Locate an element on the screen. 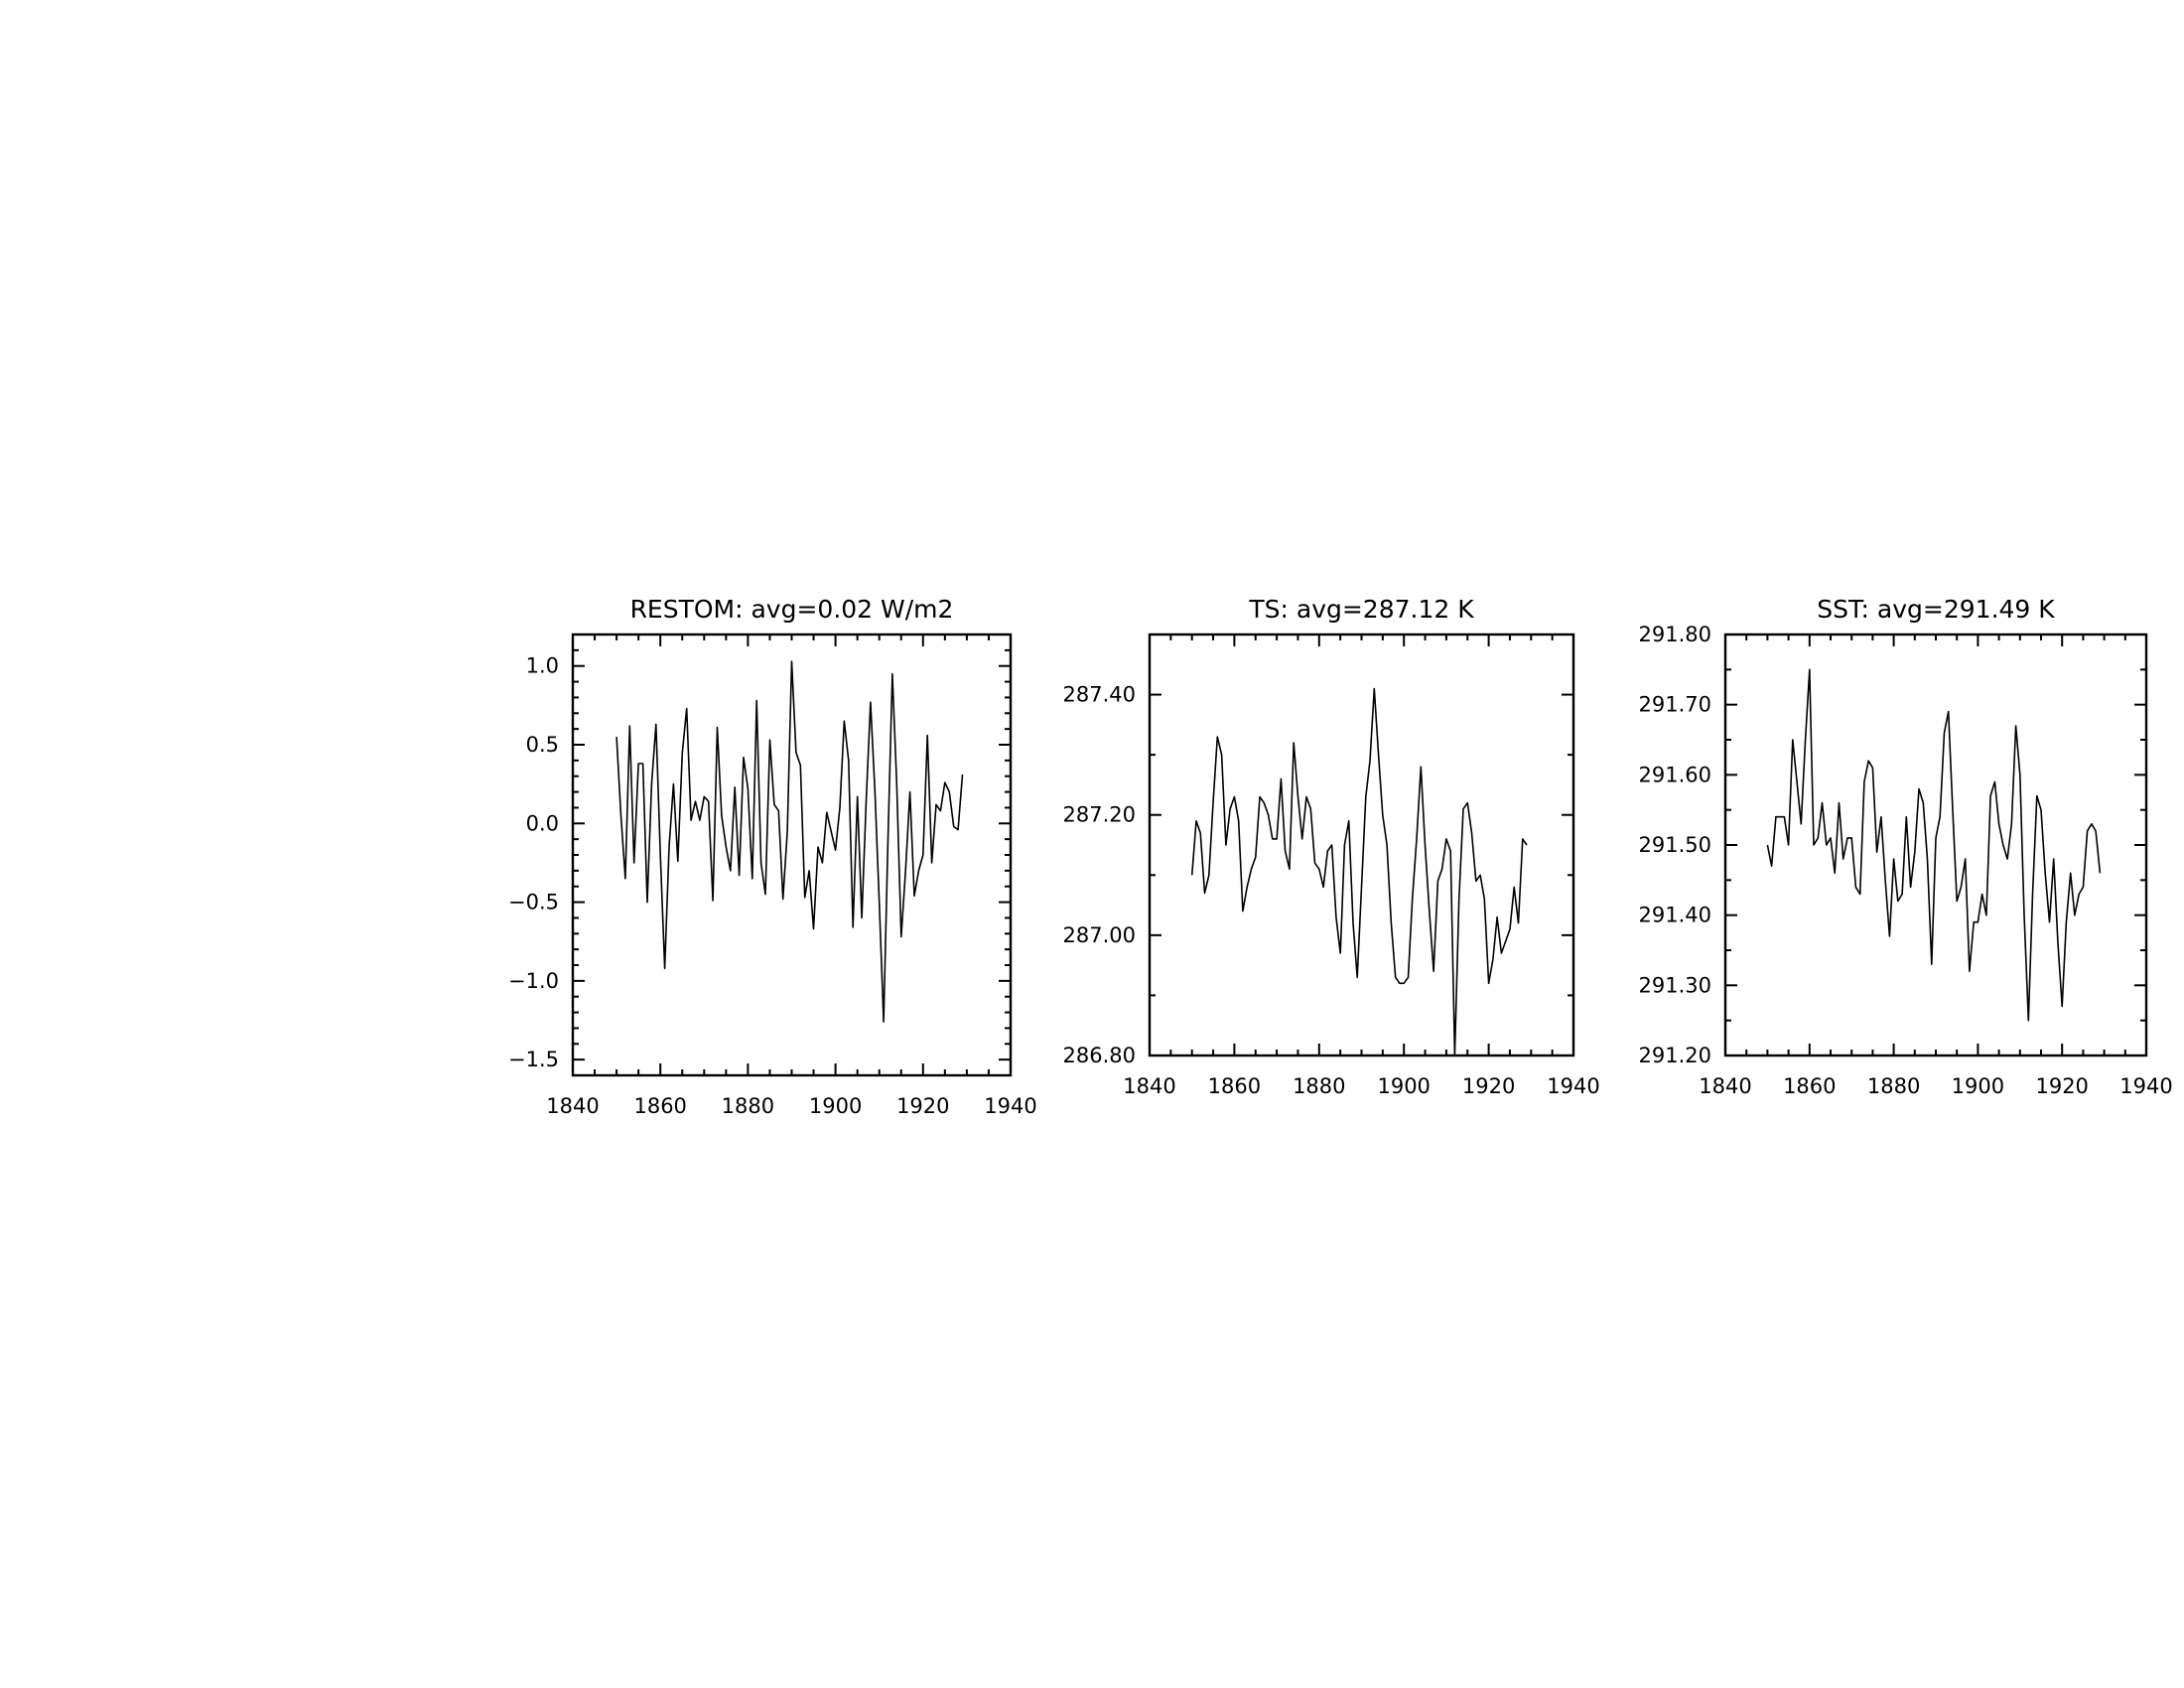 This screenshot has width=2184, height=1688. restom-x-tick-label: 1940 is located at coordinates (1010, 1106).